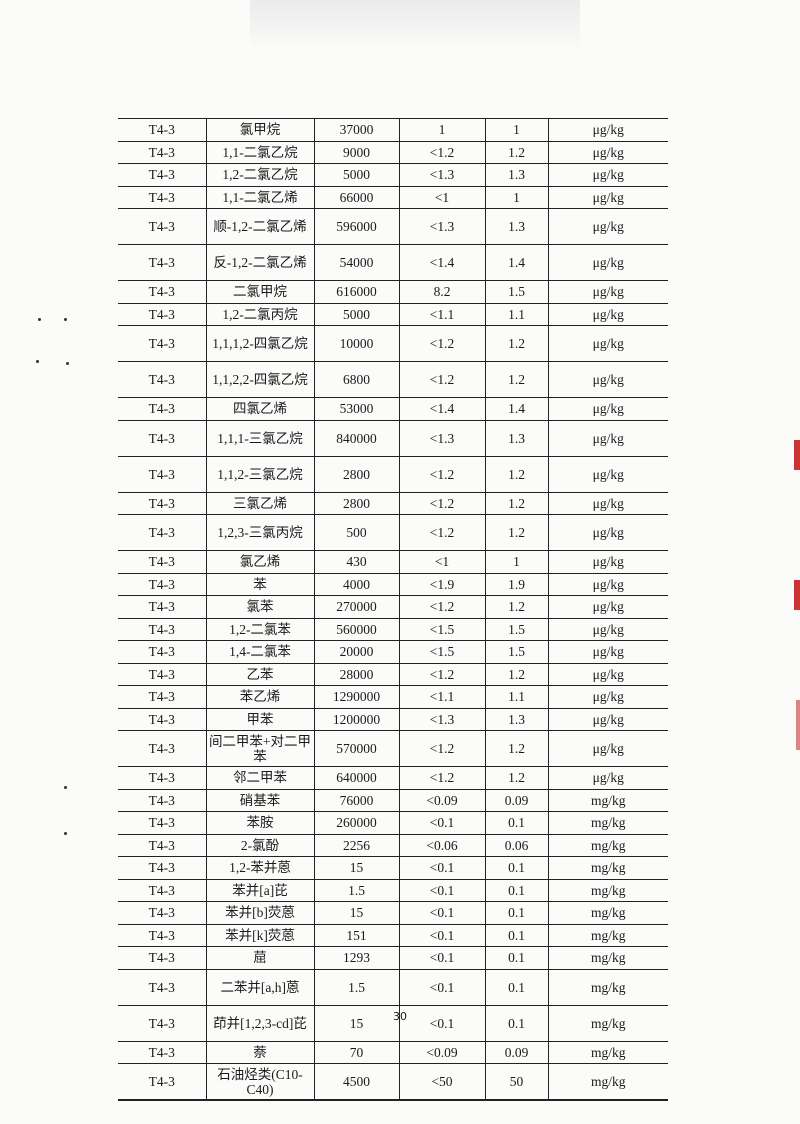 The image size is (800, 1124). I want to click on result-cell: <1, so click(441, 562).